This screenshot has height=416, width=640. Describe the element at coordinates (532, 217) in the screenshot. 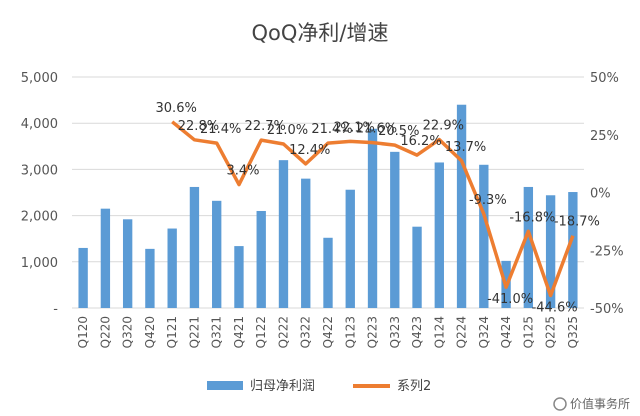

I see `data-label: -16.8%` at that location.